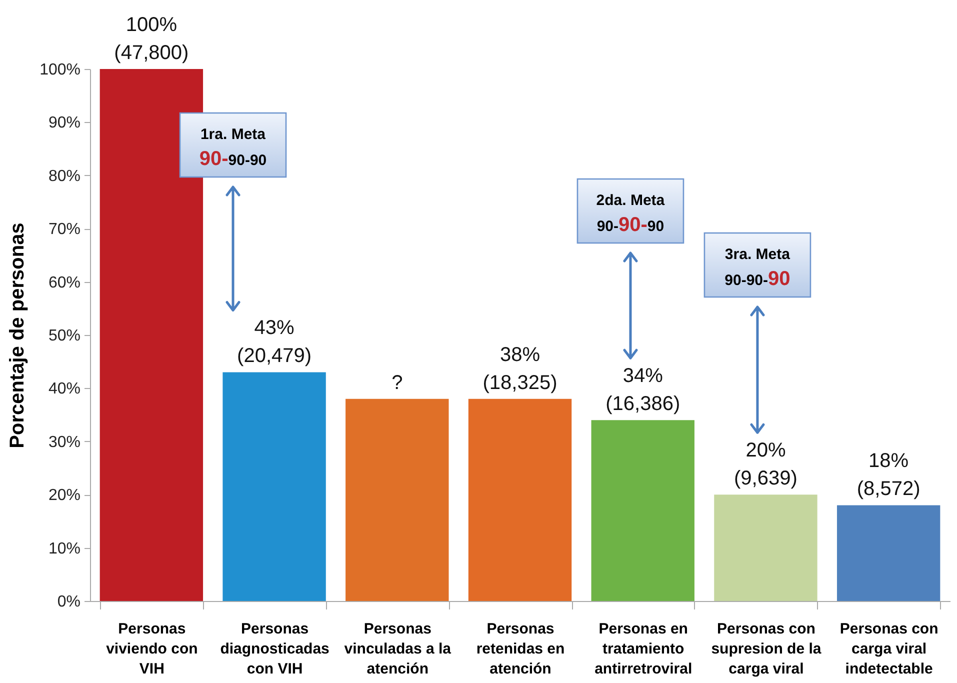 This screenshot has height=683, width=957. I want to click on y-tick-label: 30%, so click(64, 442).